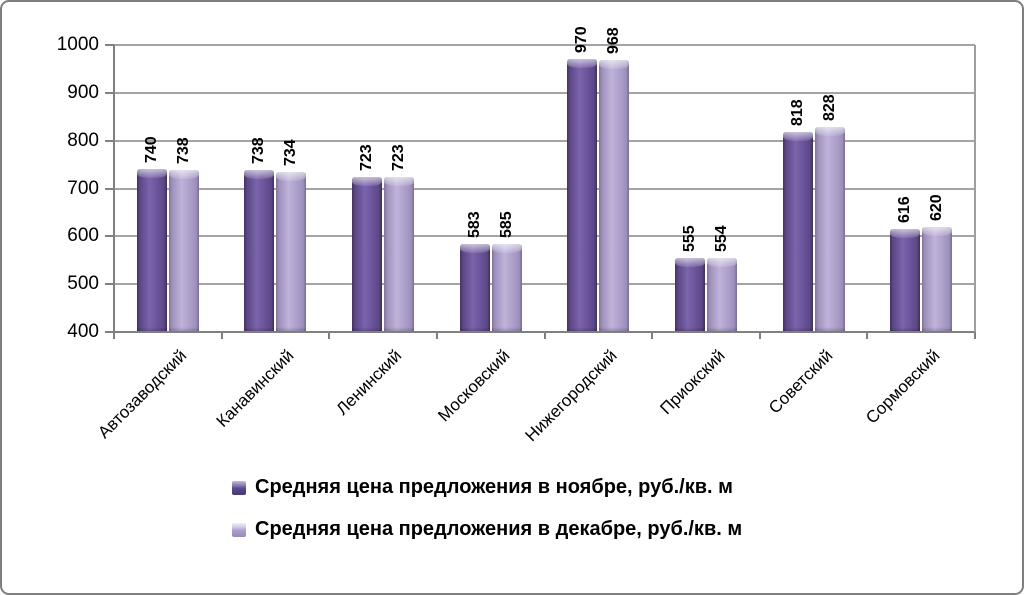  Describe the element at coordinates (83, 140) in the screenshot. I see `y-tick-label: 800` at that location.